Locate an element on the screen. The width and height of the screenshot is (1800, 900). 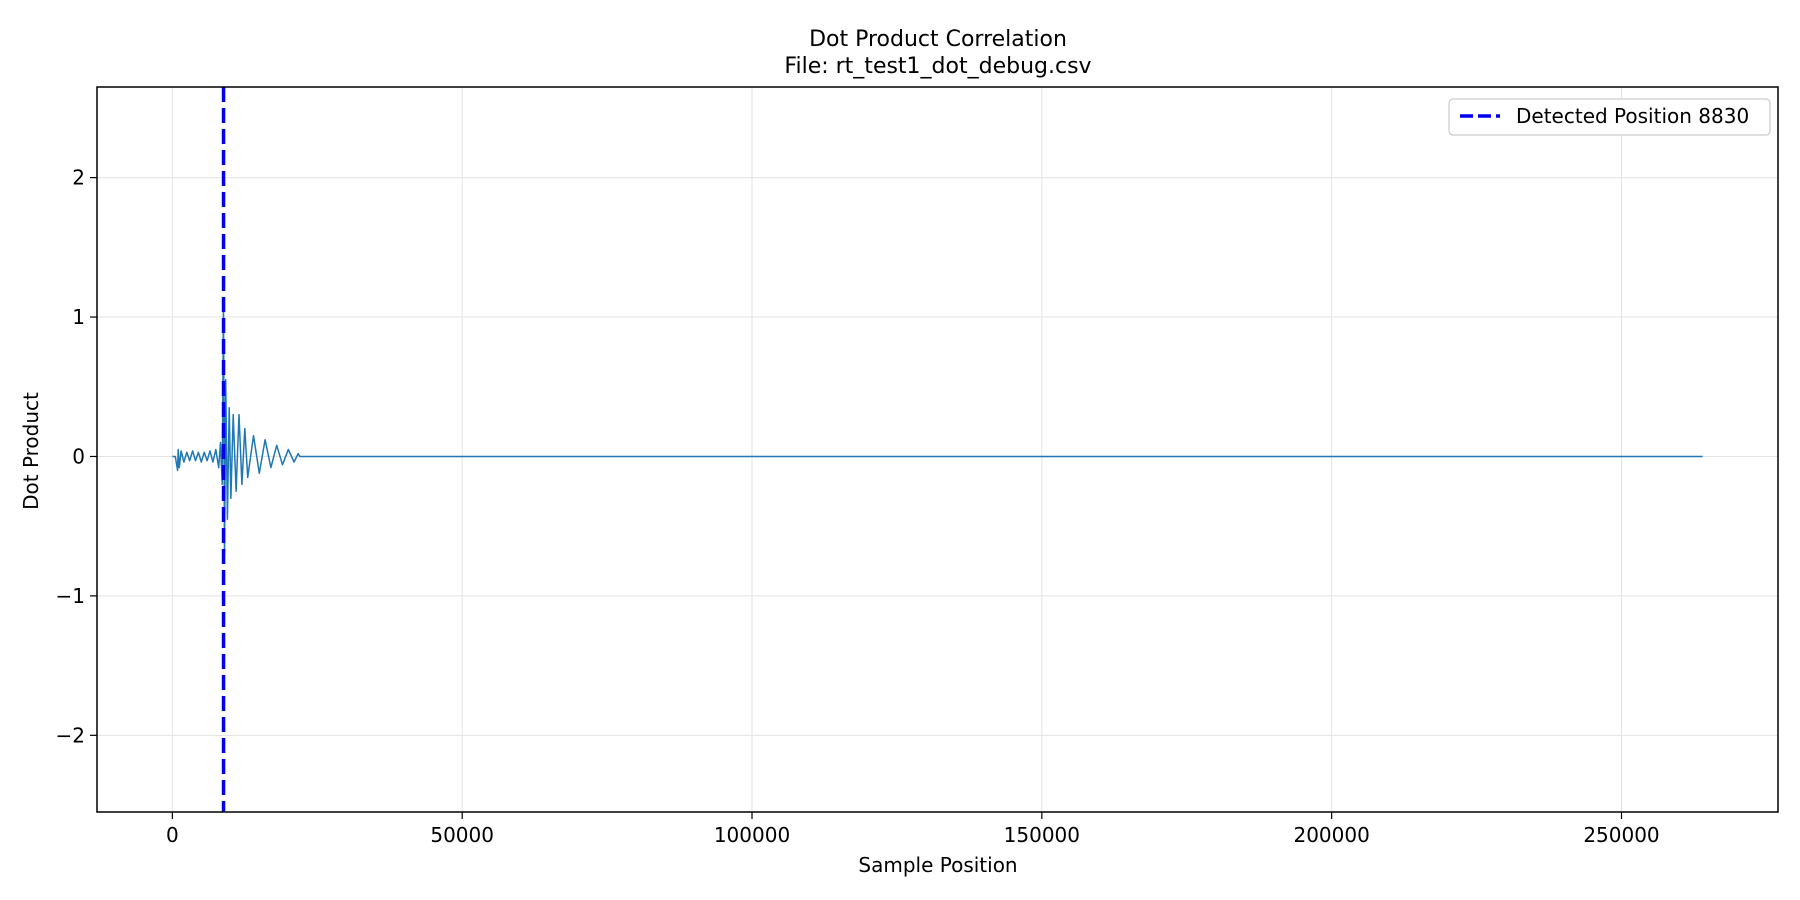
chart-title: Dot Product Correlation is located at coordinates (938, 39).